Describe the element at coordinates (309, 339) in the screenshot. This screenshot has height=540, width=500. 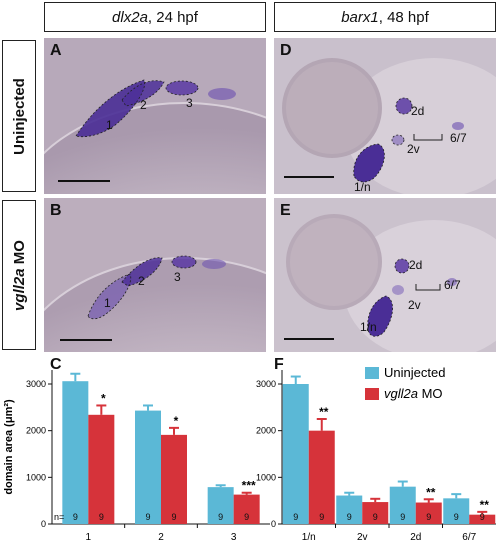
I see `panel-e-scale-bar` at that location.